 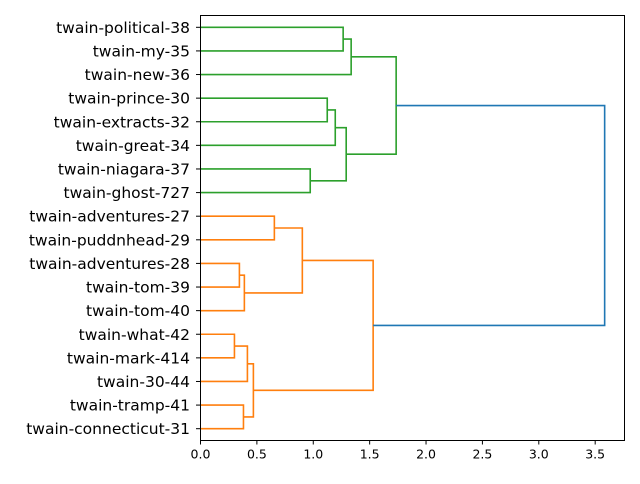 I want to click on x-tick-label: 3.0, so click(x=539, y=454).